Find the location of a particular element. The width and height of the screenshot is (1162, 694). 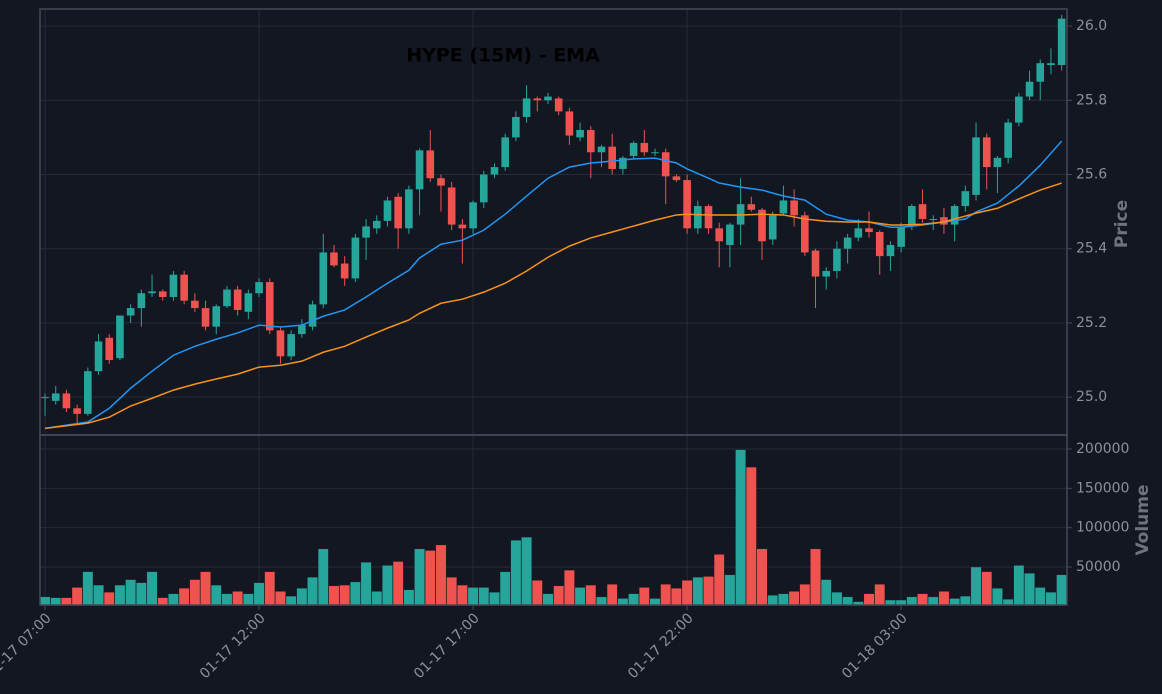

y-tick-label: 25.8 is located at coordinates (1091, 100).